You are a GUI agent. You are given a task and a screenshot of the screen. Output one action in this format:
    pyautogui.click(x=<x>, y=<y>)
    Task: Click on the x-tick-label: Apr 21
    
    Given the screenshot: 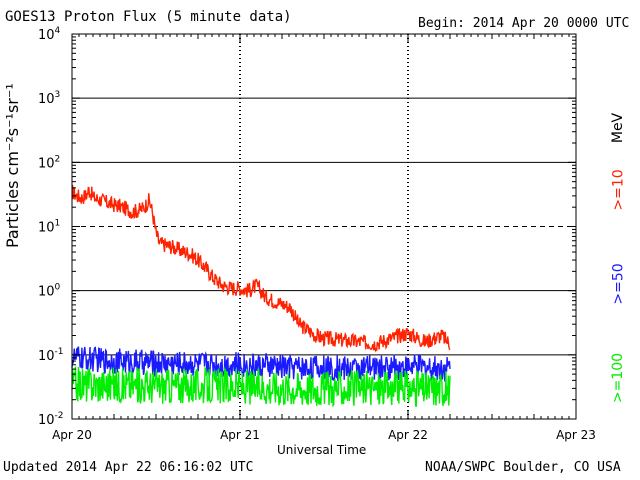 What is the action you would take?
    pyautogui.click(x=240, y=435)
    